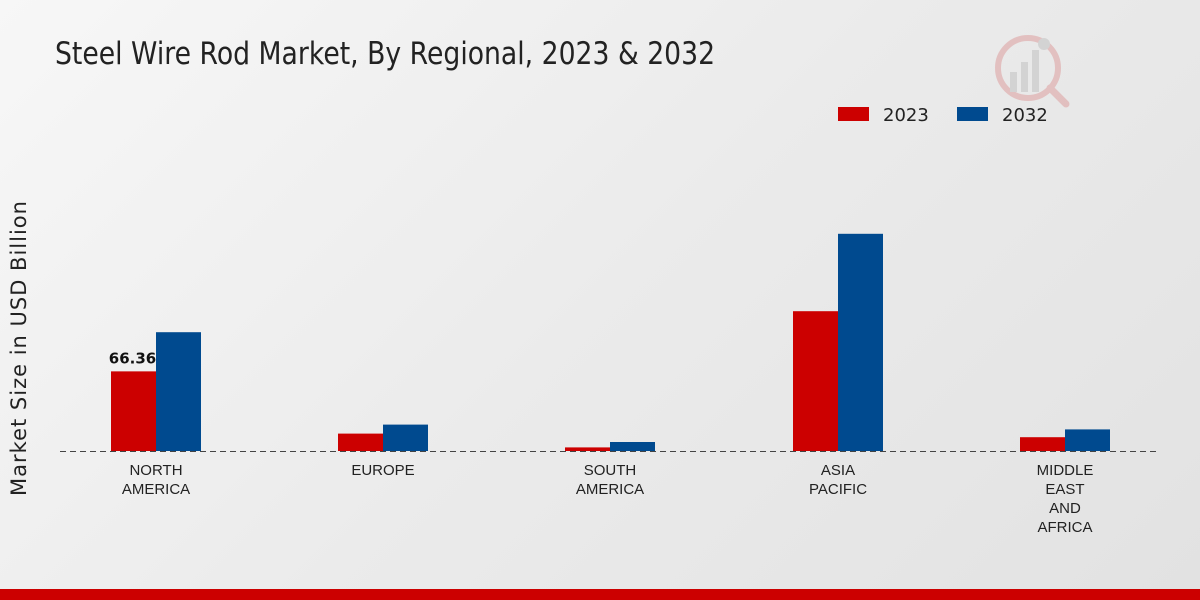 The image size is (1200, 600). What do you see at coordinates (1064, 489) in the screenshot?
I see `x-tick-label-line: EAST` at bounding box center [1064, 489].